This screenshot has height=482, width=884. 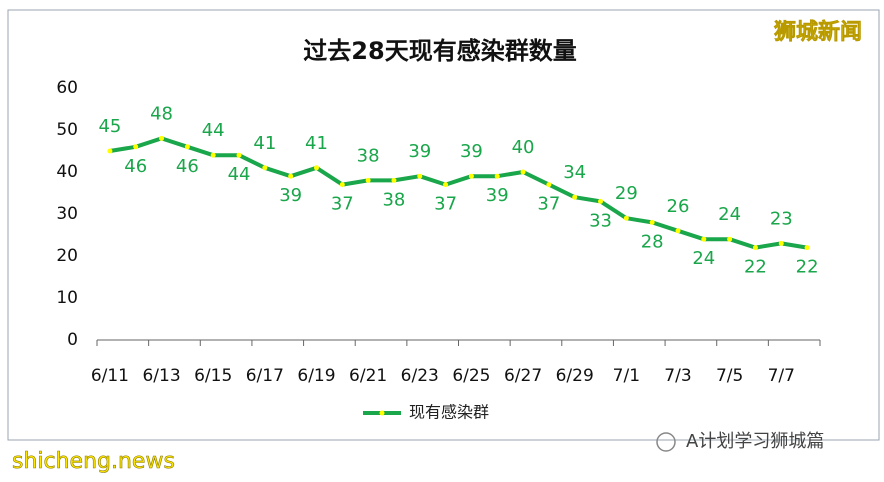 What do you see at coordinates (67, 214) in the screenshot?
I see `y-tick-label: 30` at bounding box center [67, 214].